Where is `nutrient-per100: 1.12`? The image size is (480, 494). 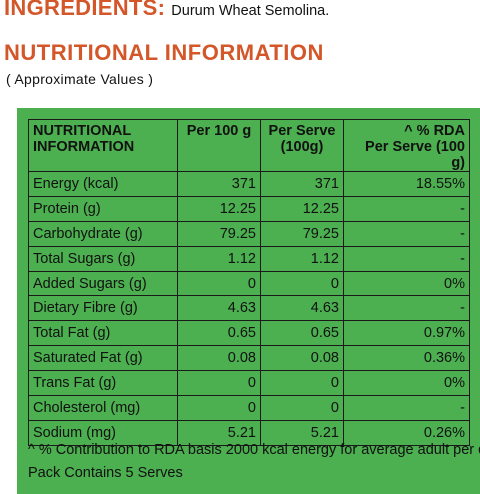 nutrient-per100: 1.12 is located at coordinates (219, 258).